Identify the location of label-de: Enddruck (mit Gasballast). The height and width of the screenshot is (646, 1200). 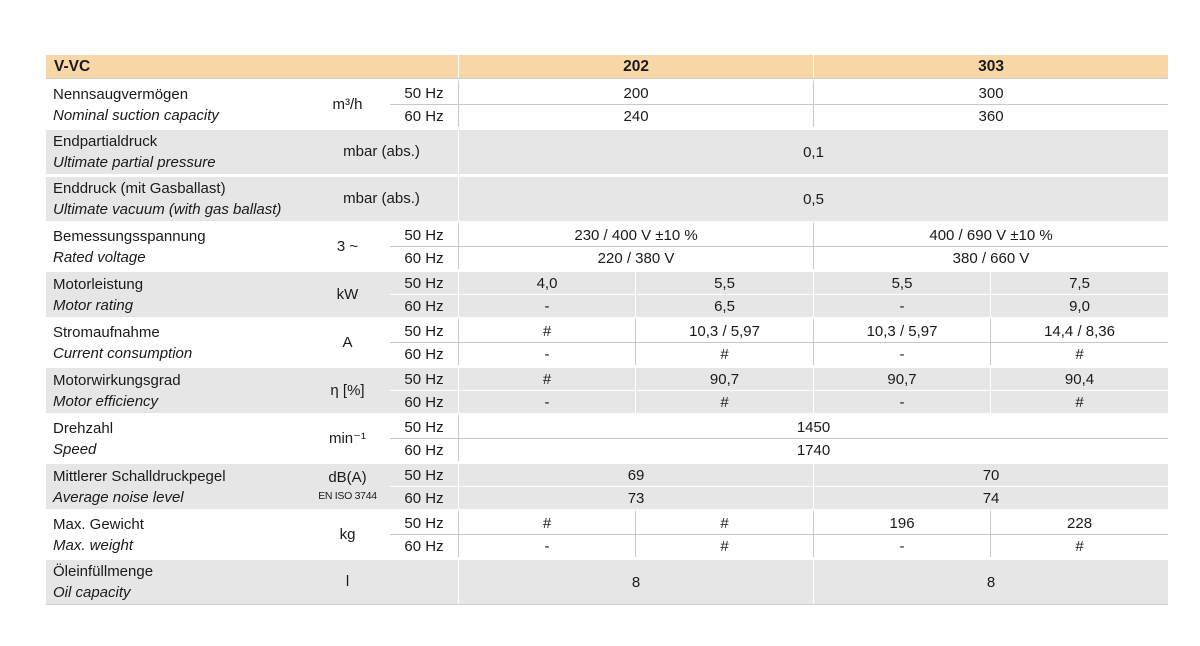
(139, 188).